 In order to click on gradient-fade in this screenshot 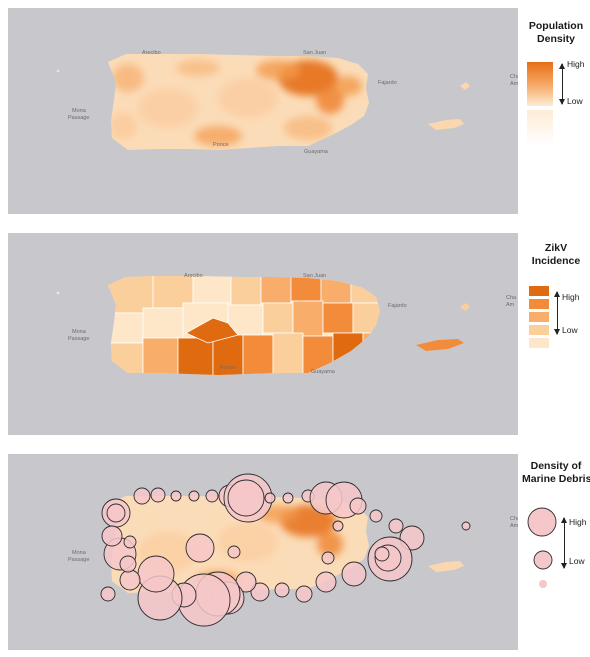, I will do `click(540, 128)`.